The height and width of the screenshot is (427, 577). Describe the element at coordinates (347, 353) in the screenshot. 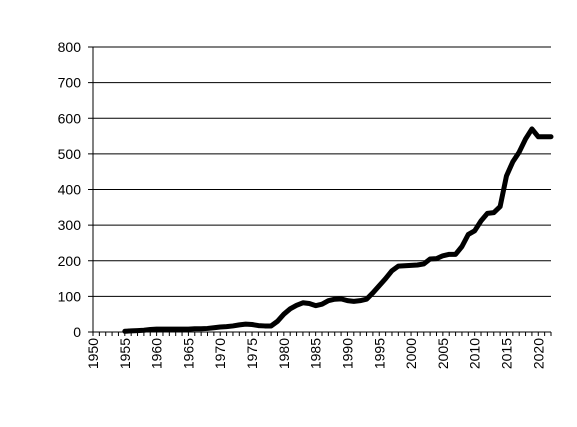

I see `x-tick-label: 1990` at that location.